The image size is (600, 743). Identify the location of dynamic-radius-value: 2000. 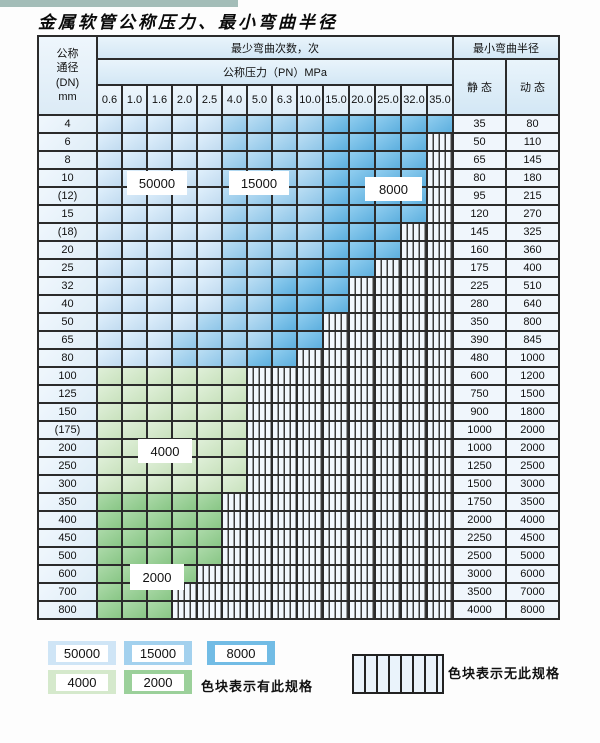
(532, 448).